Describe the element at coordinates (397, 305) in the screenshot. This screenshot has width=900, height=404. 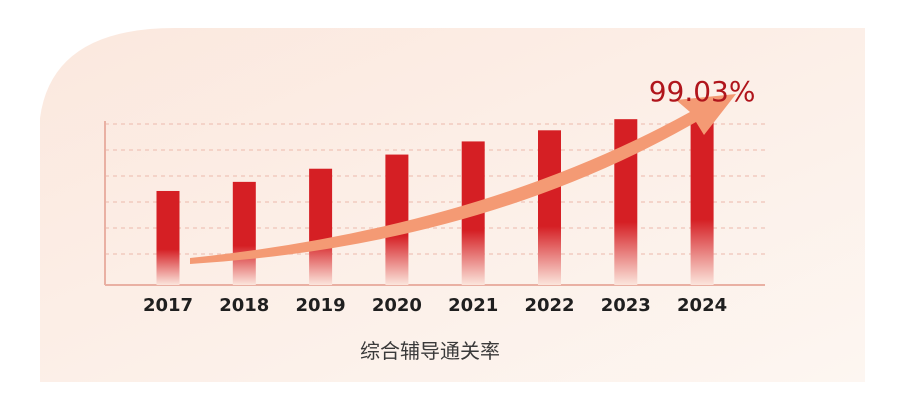
I see `x-tick-label: 2020` at that location.